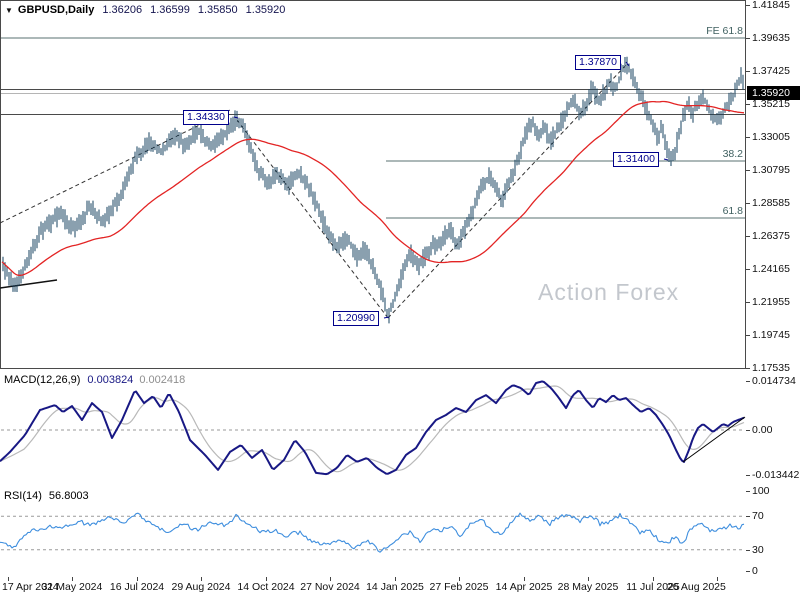  Describe the element at coordinates (774, 381) in the screenshot. I see `macd-axis-label: 0.014734` at that location.